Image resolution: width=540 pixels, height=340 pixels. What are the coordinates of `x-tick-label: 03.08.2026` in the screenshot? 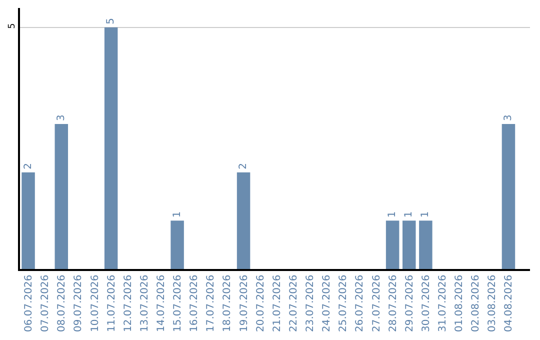 It's located at (492, 303).